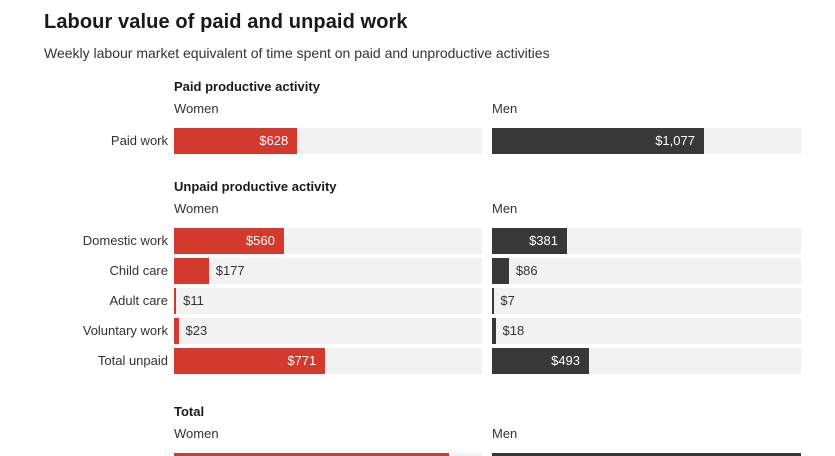  Describe the element at coordinates (328, 271) in the screenshot. I see `bar-track-women: $177` at that location.